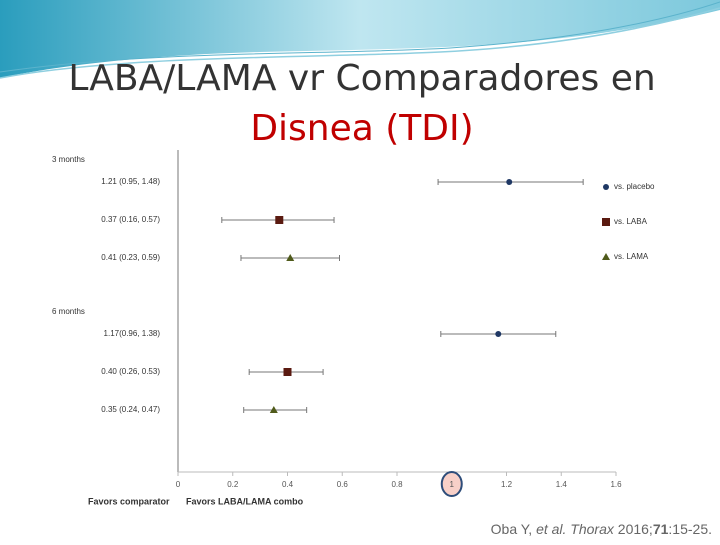 The height and width of the screenshot is (545, 720). Describe the element at coordinates (233, 484) in the screenshot. I see `x-tick-label: 0.2` at that location.